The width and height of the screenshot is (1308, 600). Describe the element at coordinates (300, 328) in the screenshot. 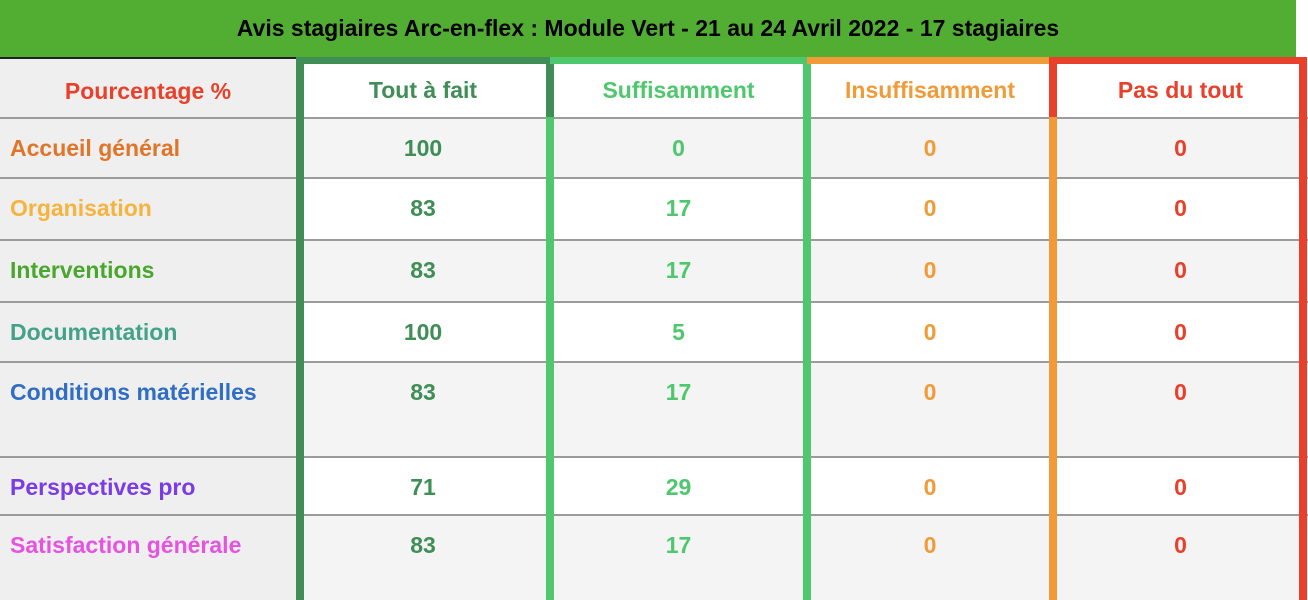

I see `col1-left-border` at that location.